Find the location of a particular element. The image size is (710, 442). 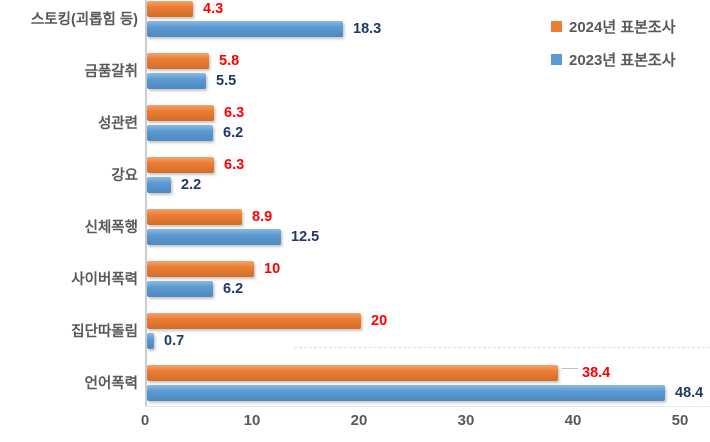

category-label: 집단따돌림 is located at coordinates (104, 332).